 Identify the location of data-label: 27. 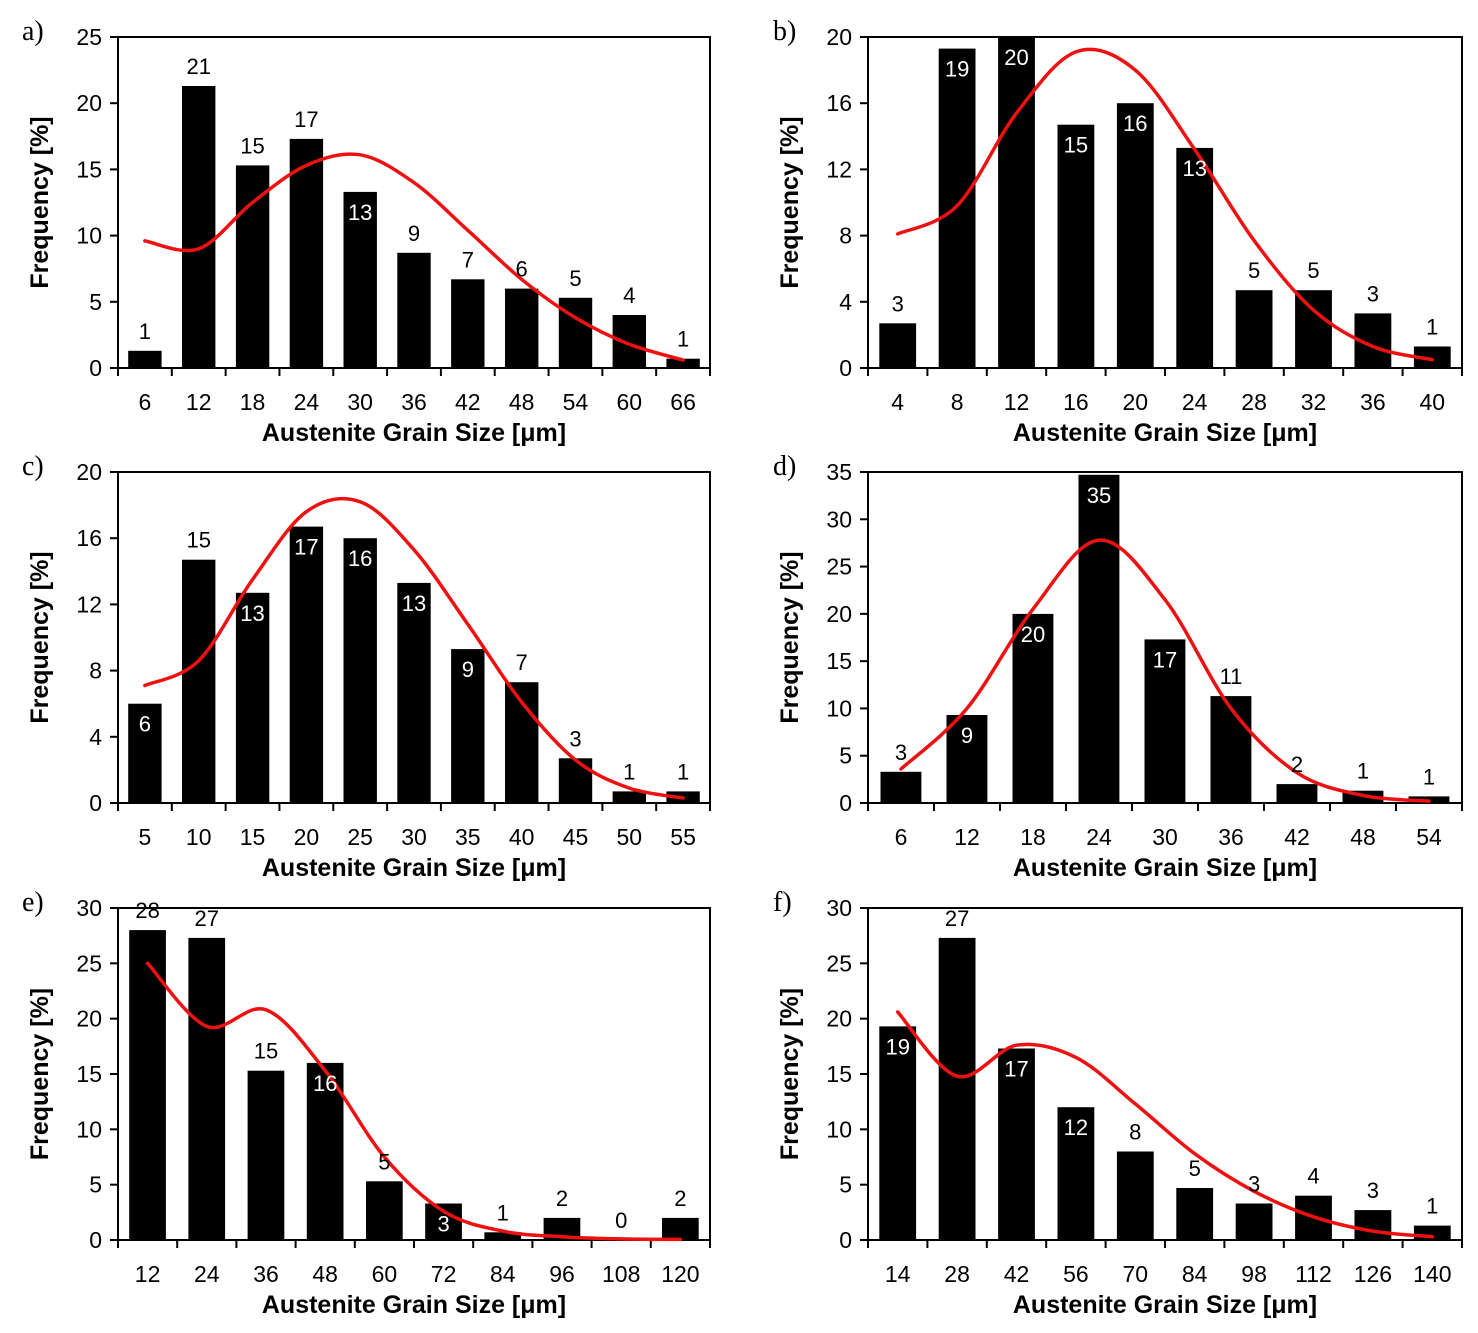
(957, 918).